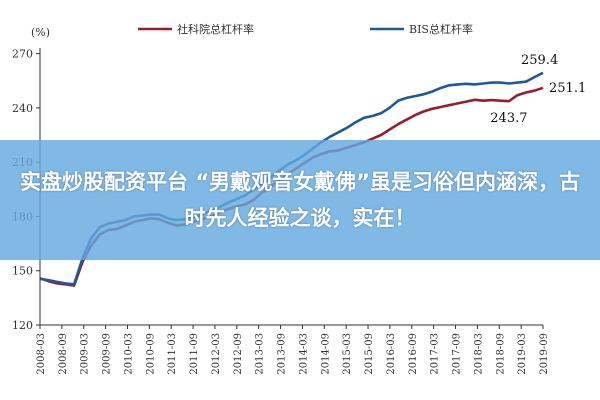 The height and width of the screenshot is (400, 600). What do you see at coordinates (478, 354) in the screenshot?
I see `x-tick-label: 2018-03` at bounding box center [478, 354].